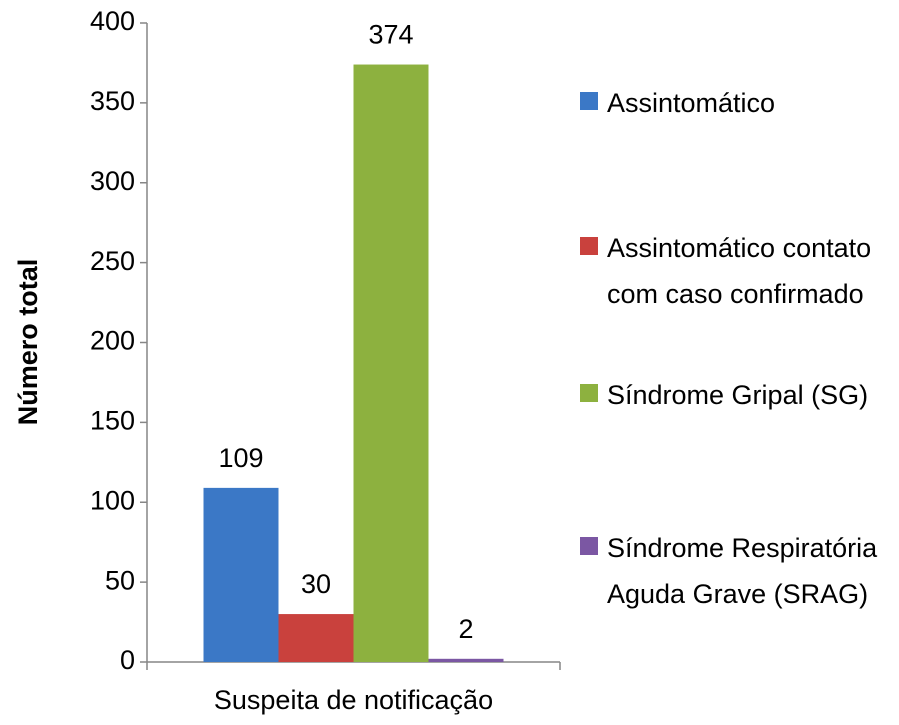 The image size is (899, 725). What do you see at coordinates (120, 580) in the screenshot?
I see `y-tick-label: 50` at bounding box center [120, 580].